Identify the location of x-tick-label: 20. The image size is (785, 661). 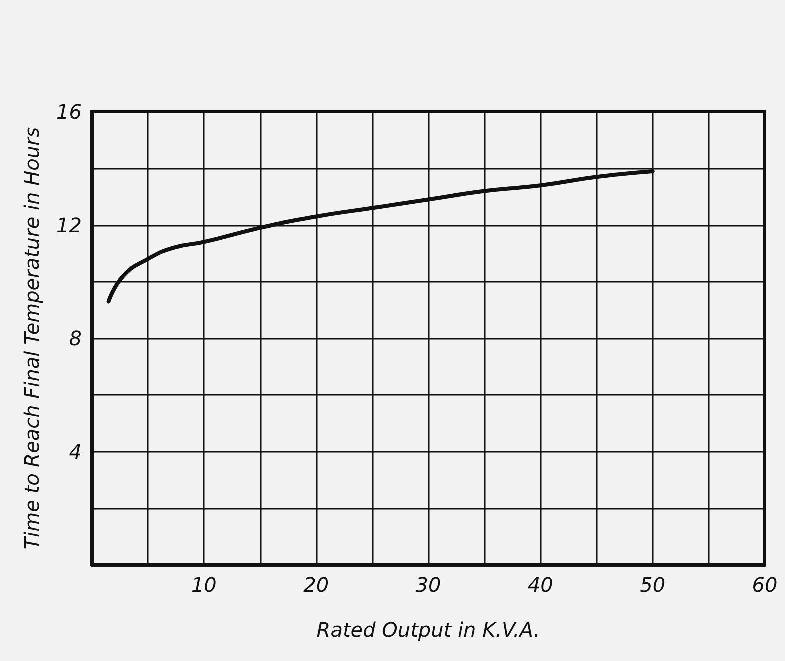
(317, 585).